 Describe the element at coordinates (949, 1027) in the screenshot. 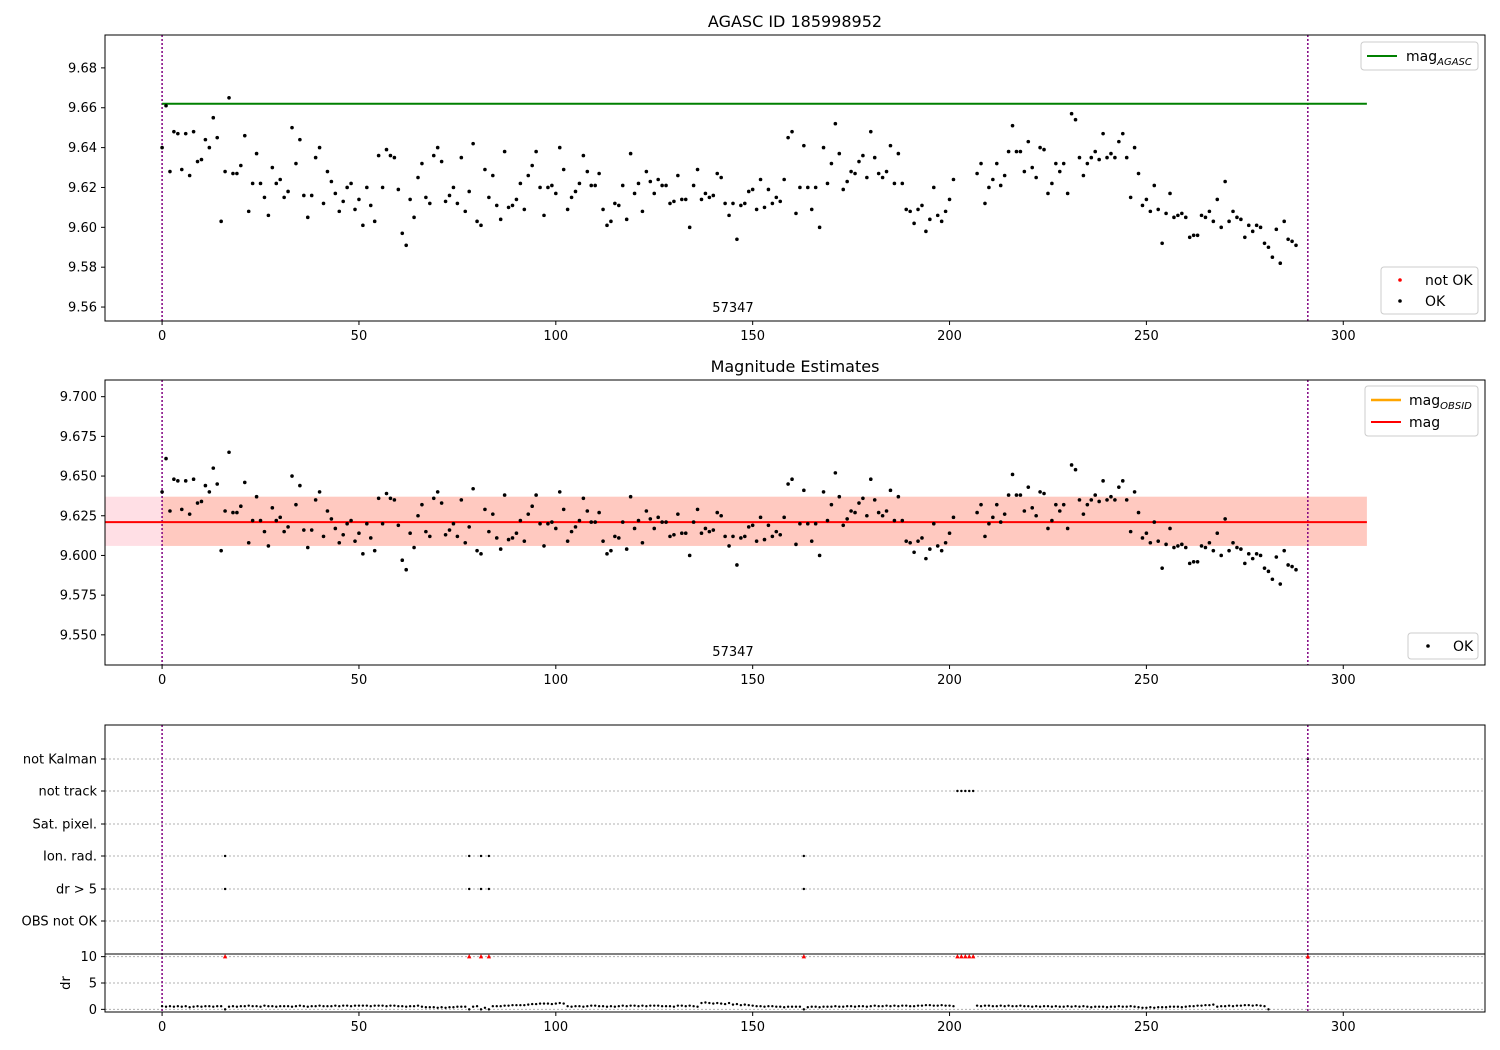

I see `x-tick-label: 200` at that location.